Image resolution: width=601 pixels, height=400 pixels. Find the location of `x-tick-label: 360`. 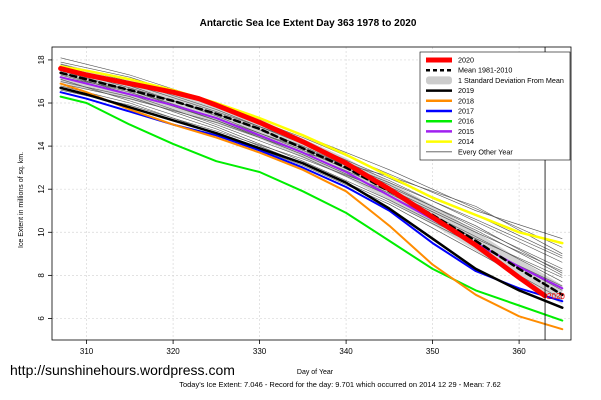

x-tick-label: 360 is located at coordinates (519, 351).